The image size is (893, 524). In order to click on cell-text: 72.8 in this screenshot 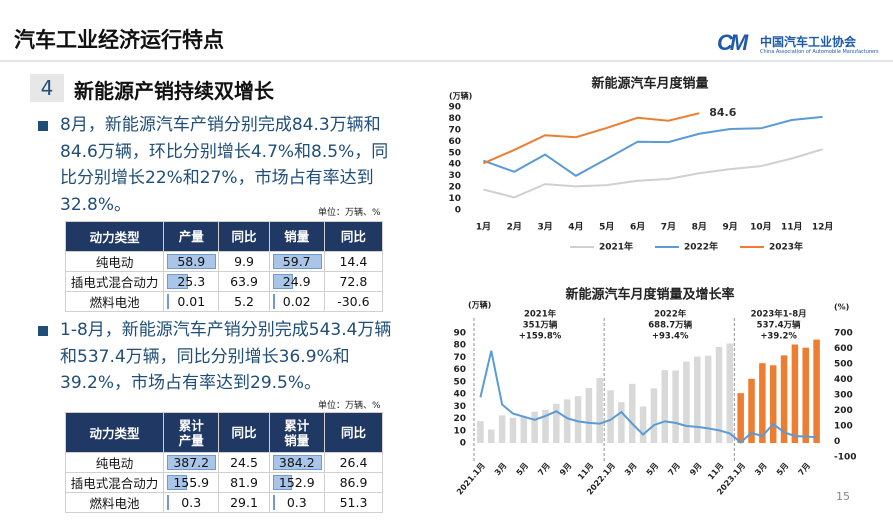, I will do `click(353, 281)`.